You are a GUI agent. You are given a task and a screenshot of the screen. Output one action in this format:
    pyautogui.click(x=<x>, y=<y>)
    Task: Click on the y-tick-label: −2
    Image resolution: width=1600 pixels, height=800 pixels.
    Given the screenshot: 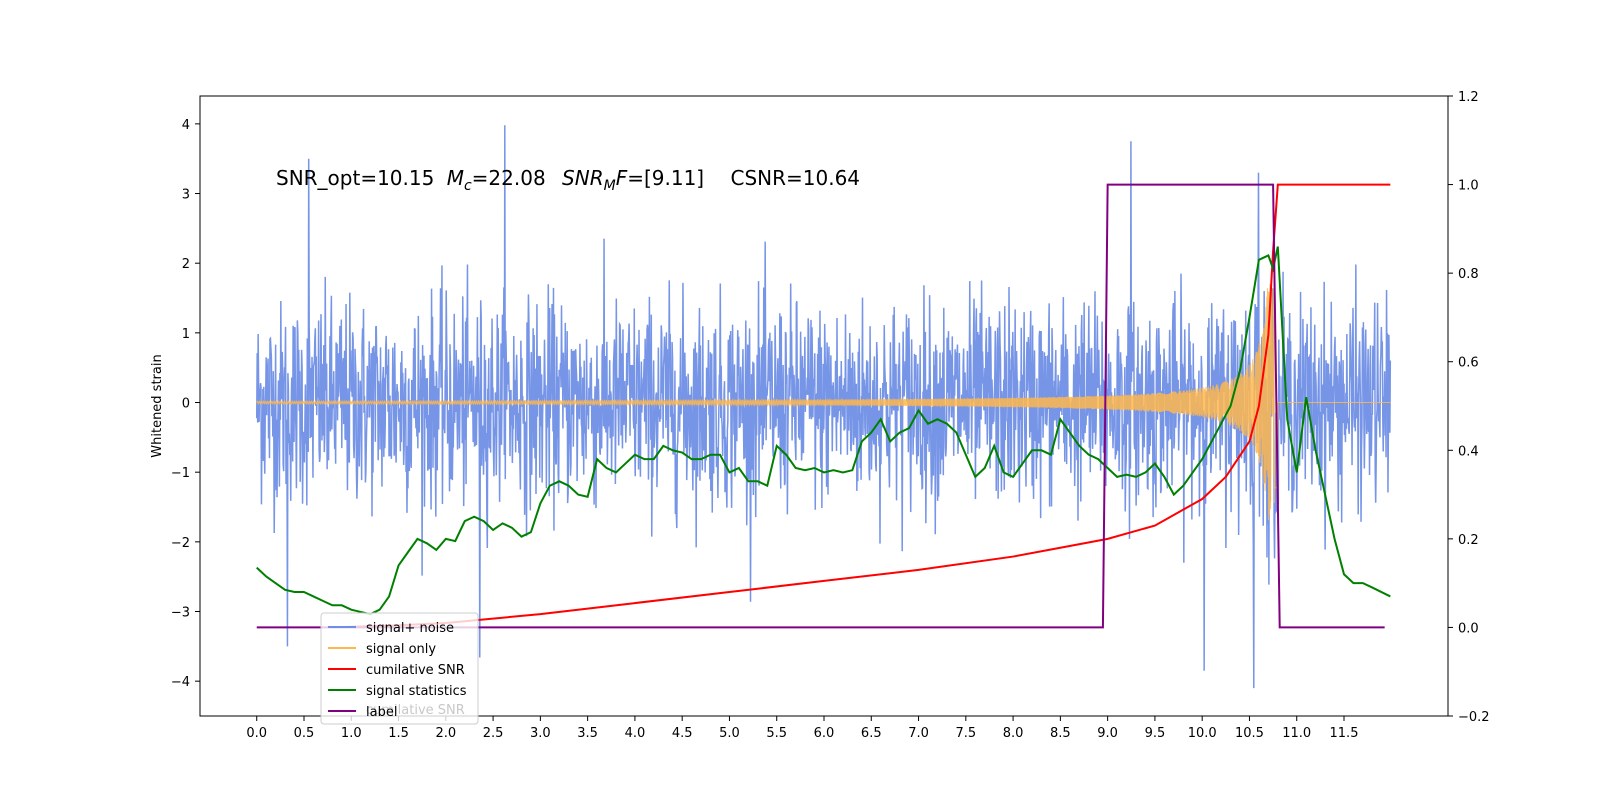 What is the action you would take?
    pyautogui.click(x=180, y=543)
    